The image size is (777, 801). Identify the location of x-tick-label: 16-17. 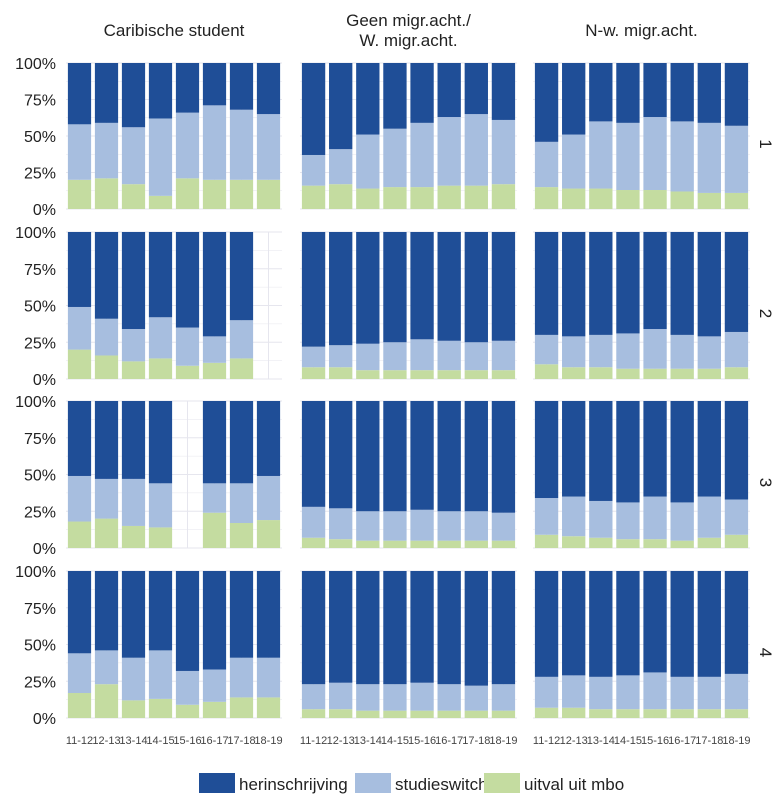
(214, 741).